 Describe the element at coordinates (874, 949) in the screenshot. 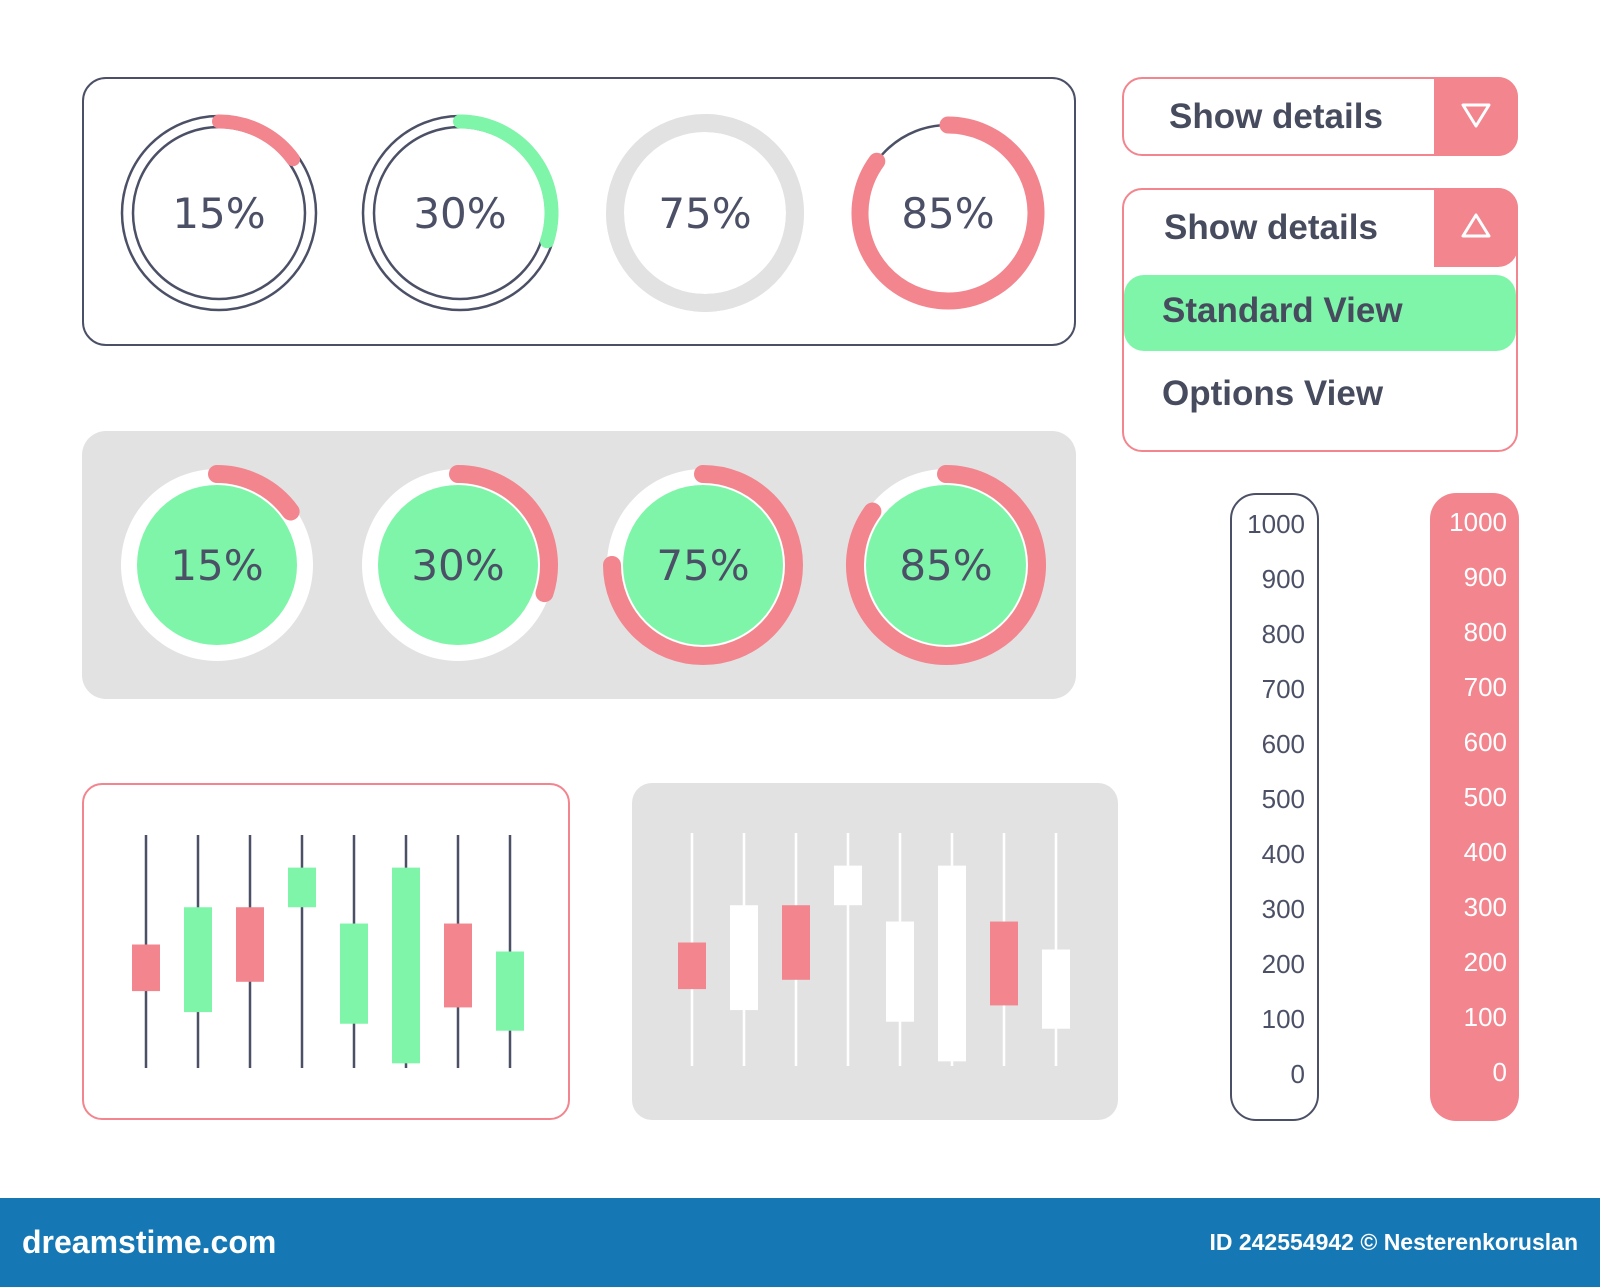

I see `candlestick-chart-grey` at that location.